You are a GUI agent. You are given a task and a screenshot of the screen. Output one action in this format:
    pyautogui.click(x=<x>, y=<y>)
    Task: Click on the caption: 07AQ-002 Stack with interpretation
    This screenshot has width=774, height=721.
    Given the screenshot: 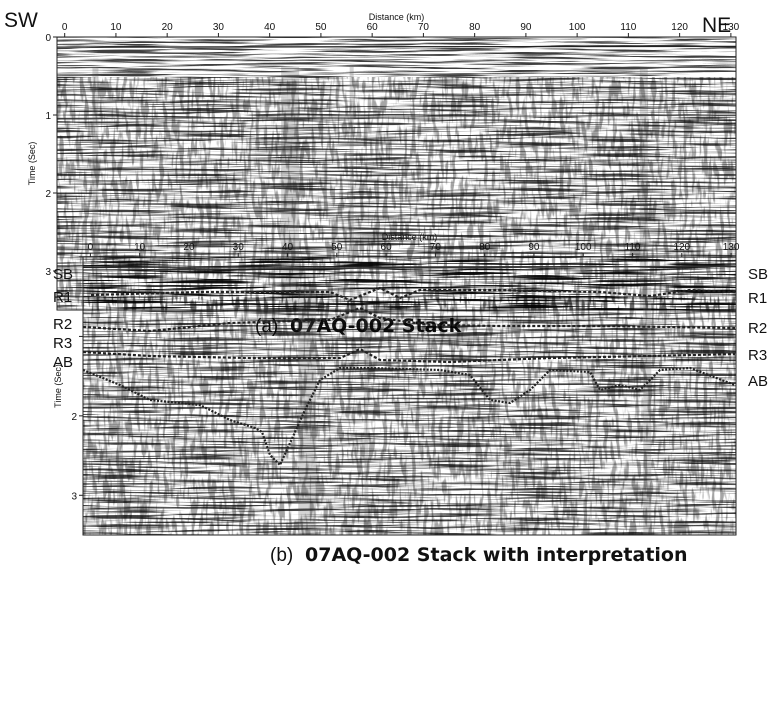 What is the action you would take?
    pyautogui.click(x=496, y=555)
    